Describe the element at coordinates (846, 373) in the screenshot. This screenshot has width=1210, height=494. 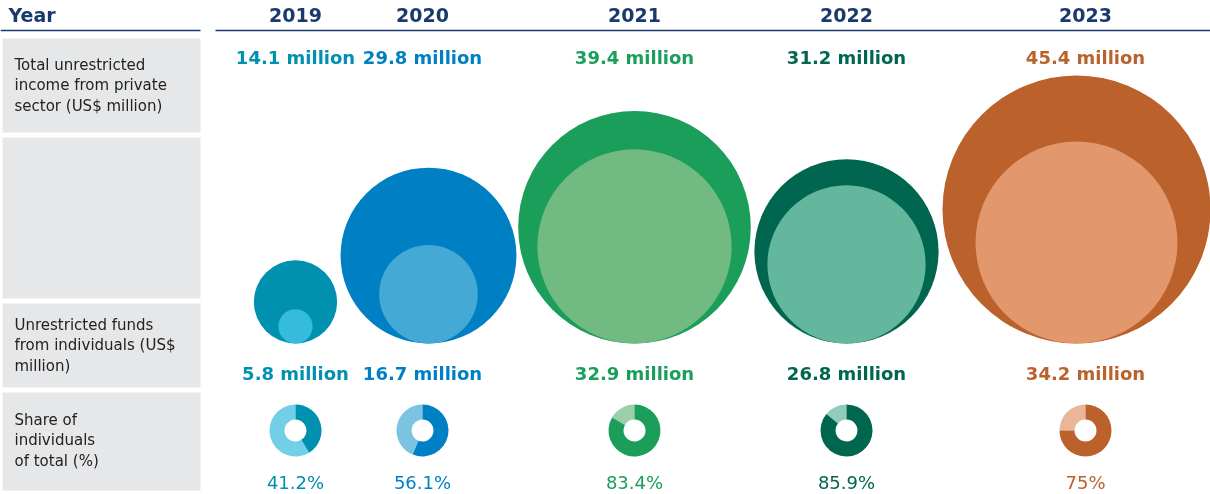
I see `data-label: 26.8 million` at that location.